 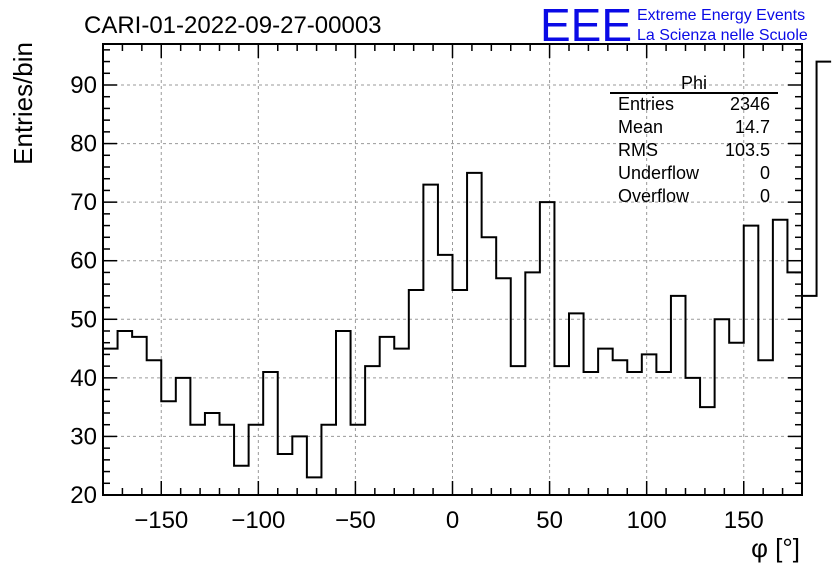 What do you see at coordinates (750, 104) in the screenshot?
I see `stats-value: 2346` at bounding box center [750, 104].